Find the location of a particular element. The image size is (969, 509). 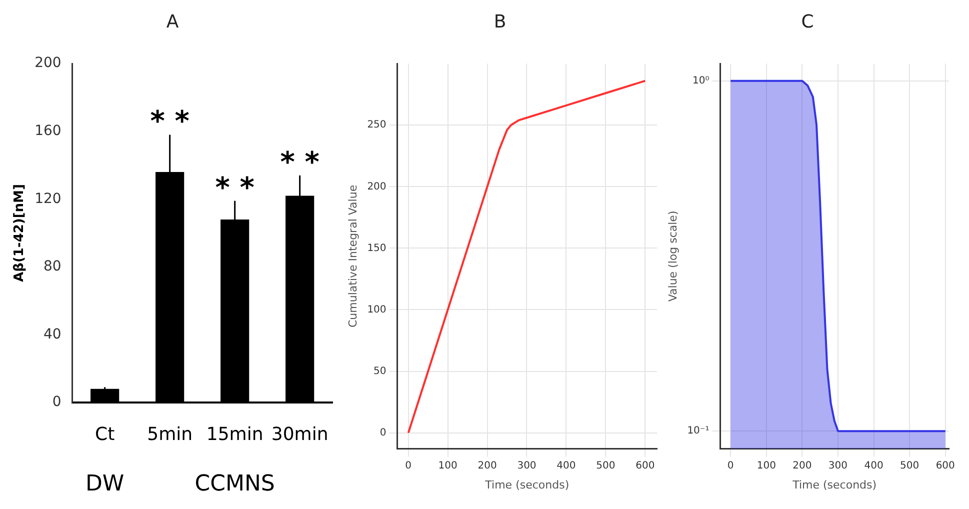

chart-title: B is located at coordinates (500, 21).